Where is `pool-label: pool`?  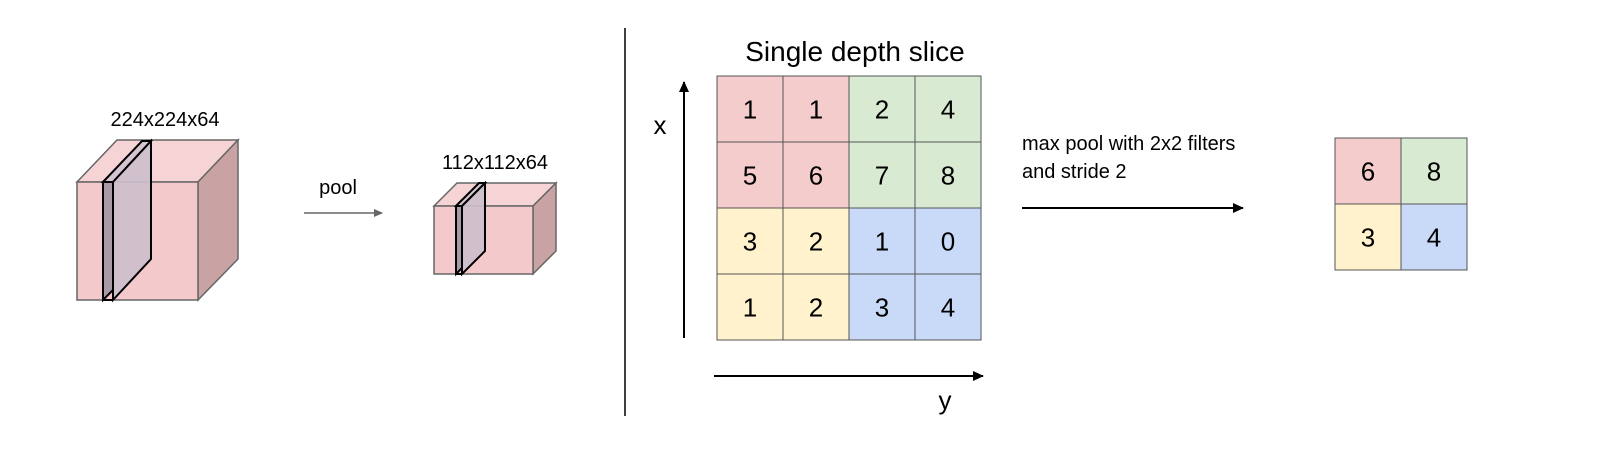 pool-label: pool is located at coordinates (338, 188).